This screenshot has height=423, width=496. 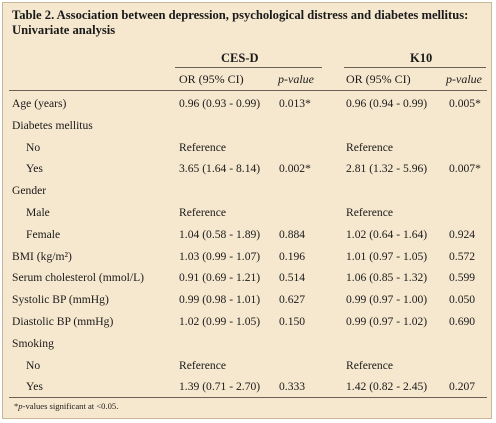 I want to click on cell-p-k10: 0.924, so click(x=462, y=234).